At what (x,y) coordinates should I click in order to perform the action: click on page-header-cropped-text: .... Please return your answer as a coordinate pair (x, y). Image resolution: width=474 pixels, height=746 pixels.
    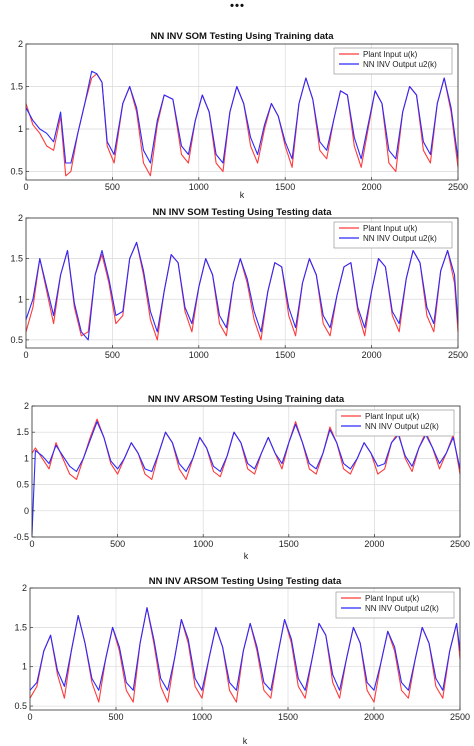
    Looking at the image, I should click on (237, 6).